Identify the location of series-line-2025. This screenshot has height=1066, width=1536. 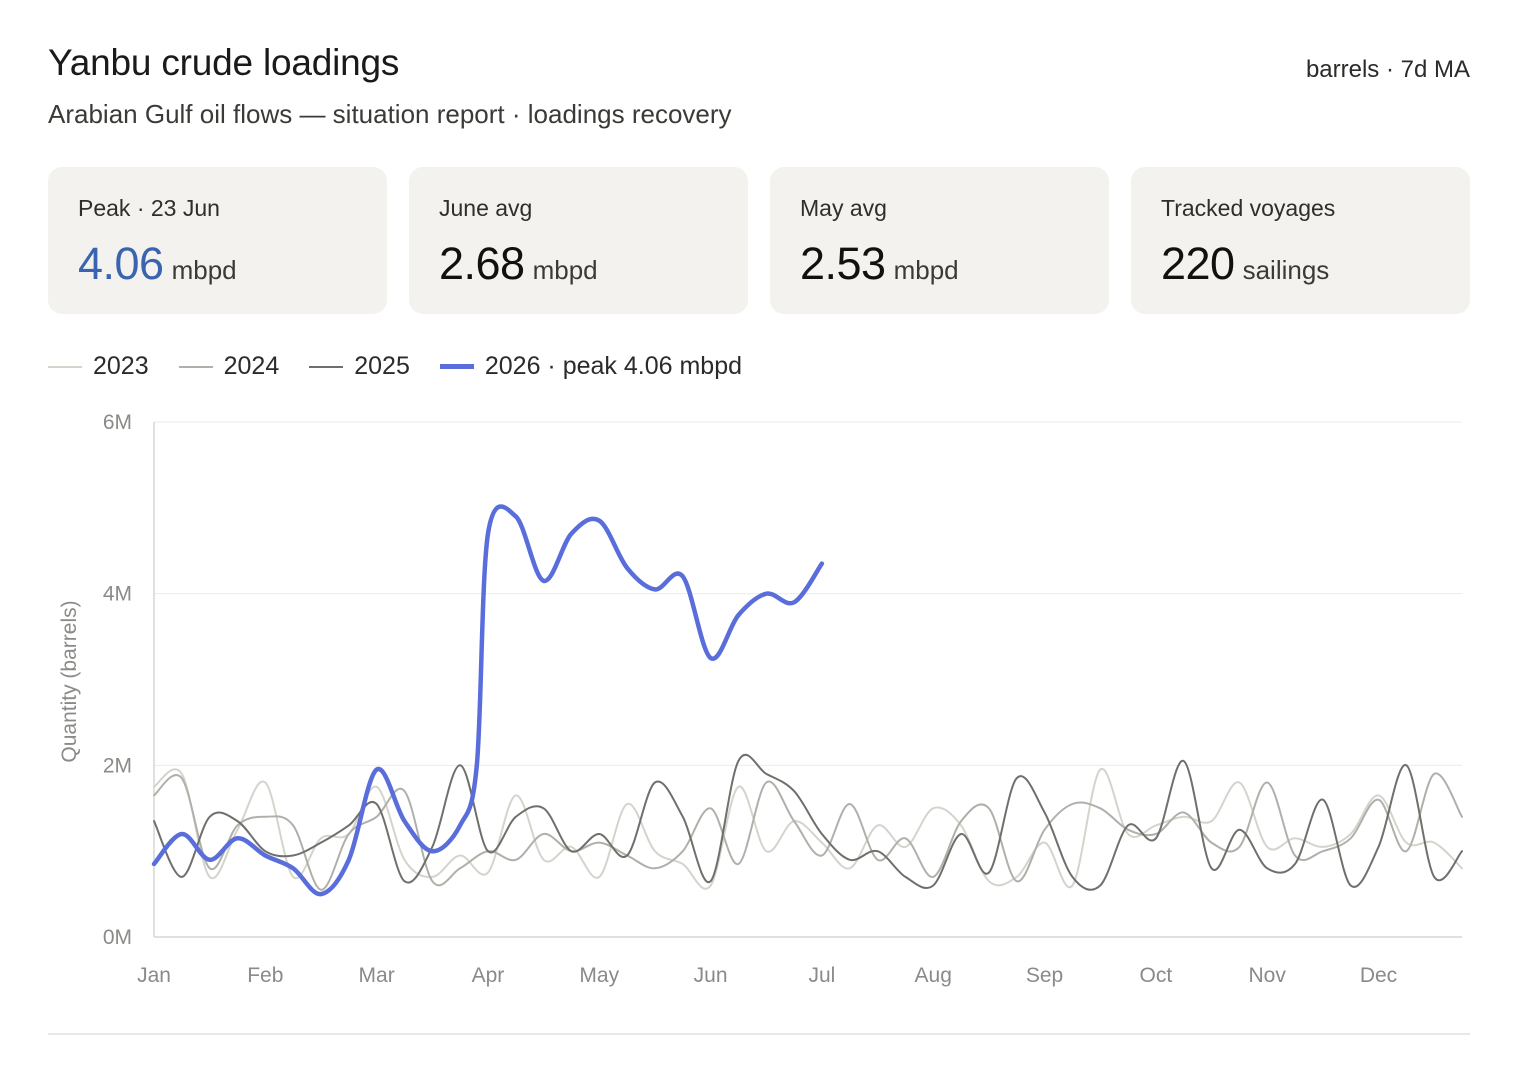
(808, 822).